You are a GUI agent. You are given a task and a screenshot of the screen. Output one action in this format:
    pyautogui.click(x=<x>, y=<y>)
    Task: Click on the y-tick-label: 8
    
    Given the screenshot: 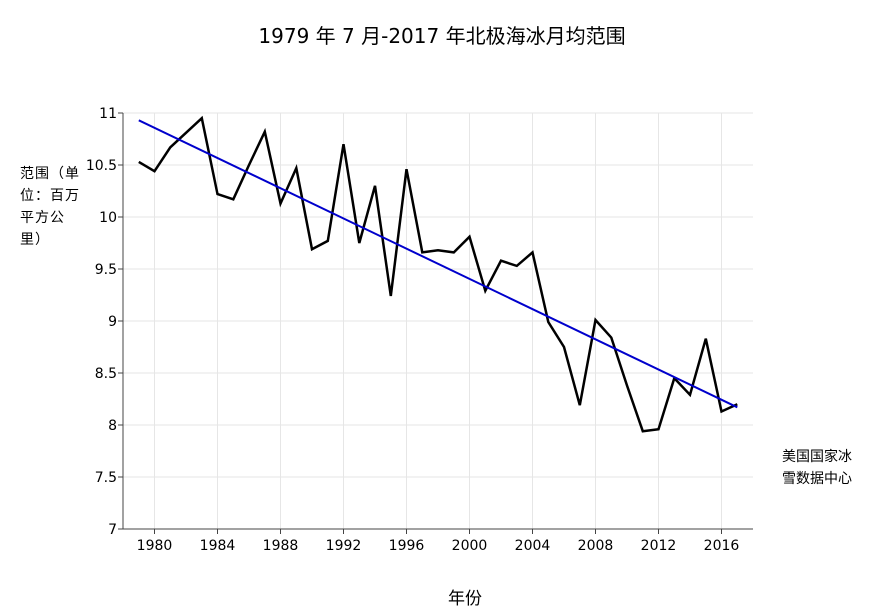 What is the action you would take?
    pyautogui.click(x=112, y=426)
    